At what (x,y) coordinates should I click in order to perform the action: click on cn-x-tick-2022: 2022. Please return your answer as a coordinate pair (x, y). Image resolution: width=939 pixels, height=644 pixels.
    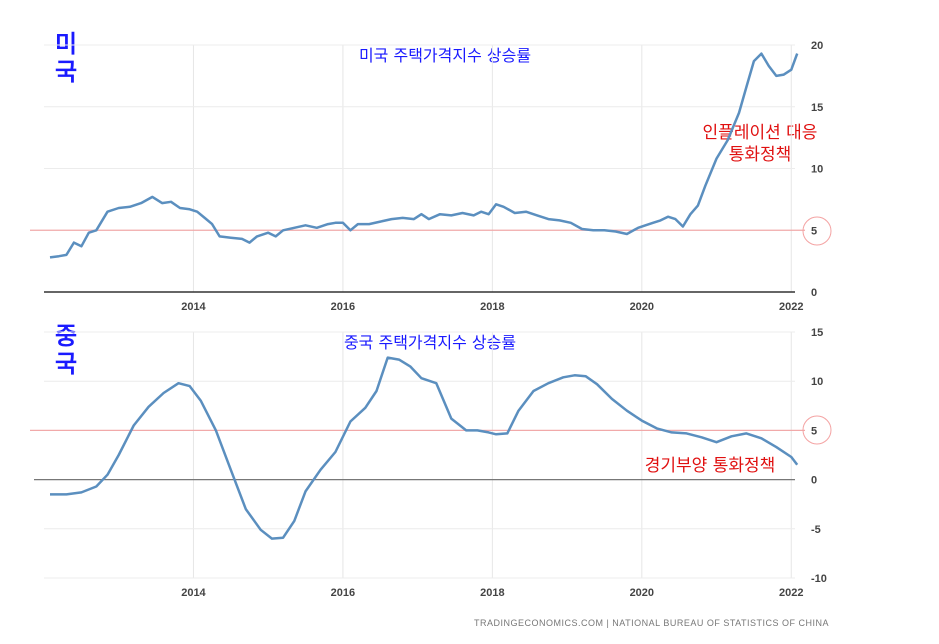
    Looking at the image, I should click on (791, 593).